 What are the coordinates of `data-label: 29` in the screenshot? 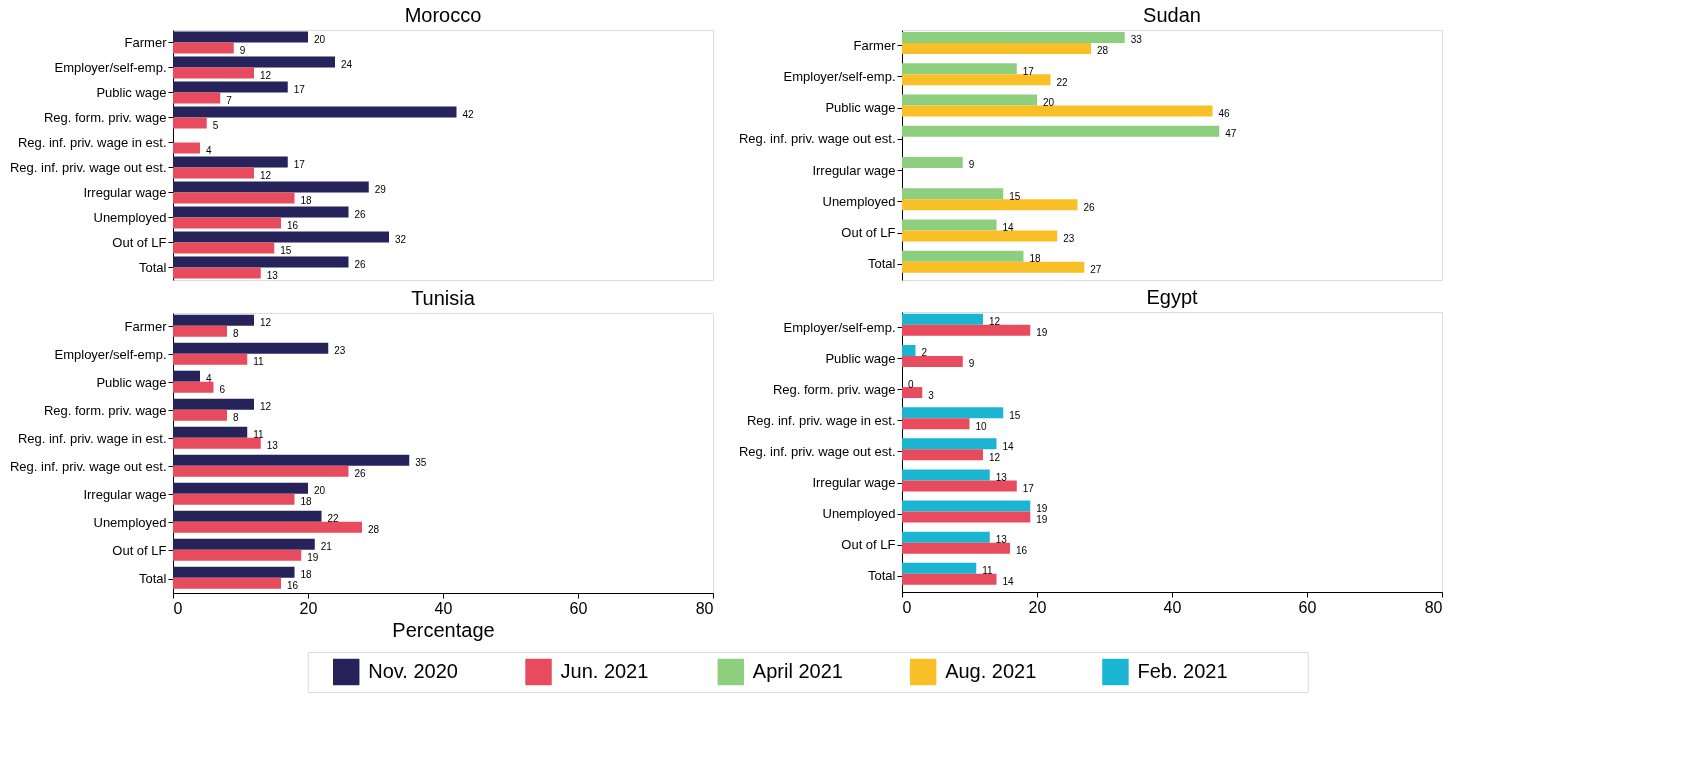 It's located at (380, 189).